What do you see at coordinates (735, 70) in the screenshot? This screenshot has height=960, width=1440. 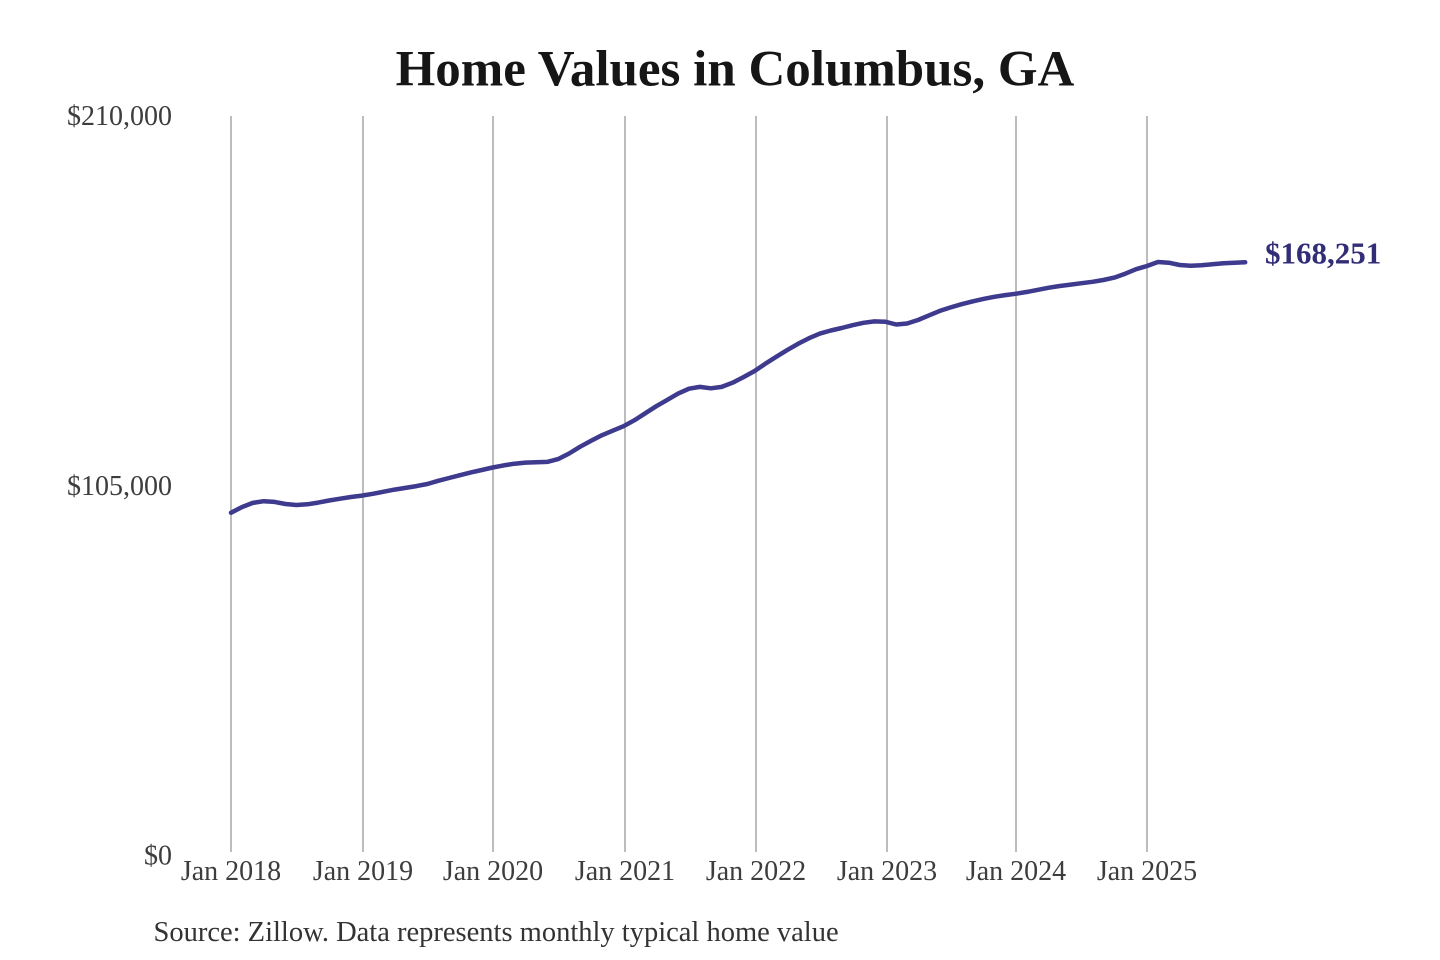 I see `svg-text: Home Values in Columbus, GA` at bounding box center [735, 70].